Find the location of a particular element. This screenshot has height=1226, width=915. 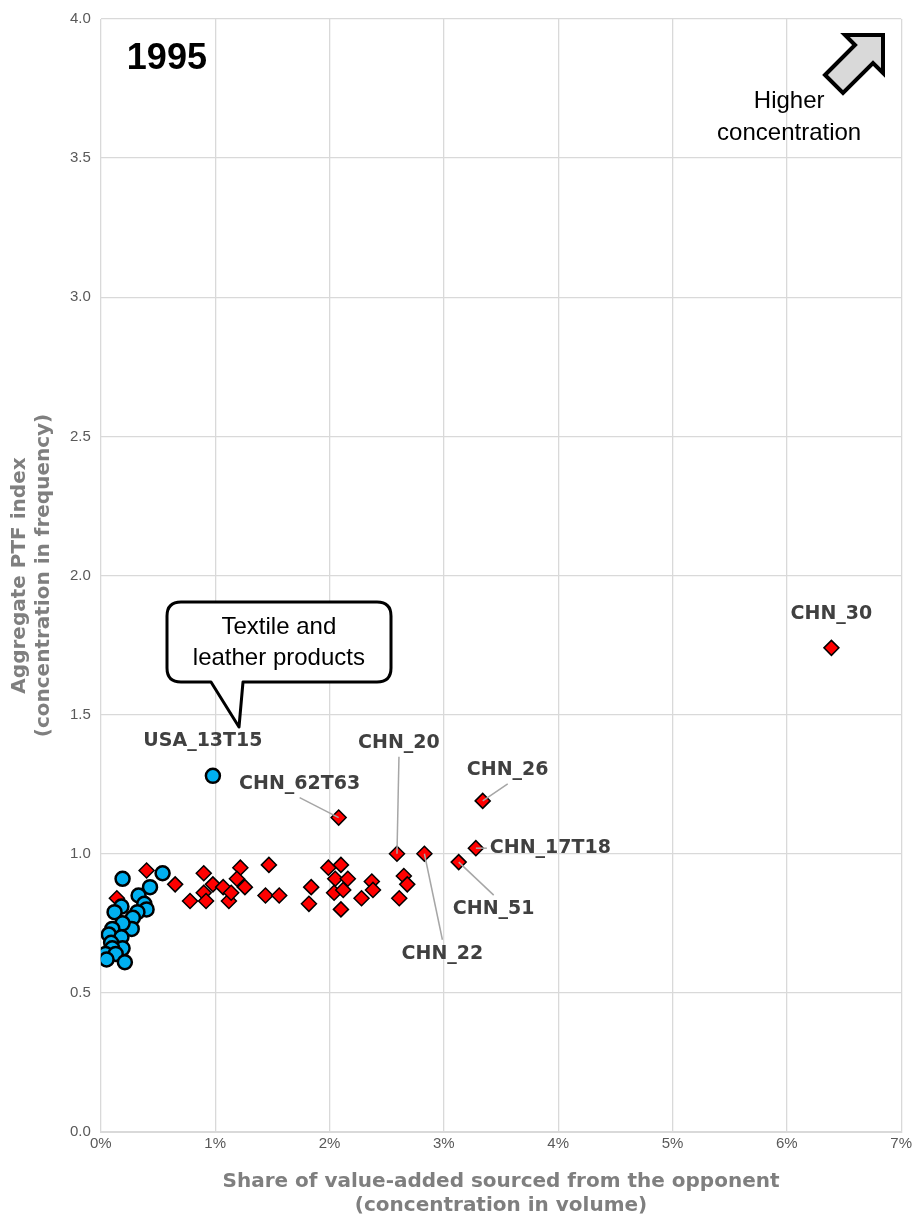

y-axis-title: Aggregate PTF index (concentration in frequency) is located at coordinates (30, 575).